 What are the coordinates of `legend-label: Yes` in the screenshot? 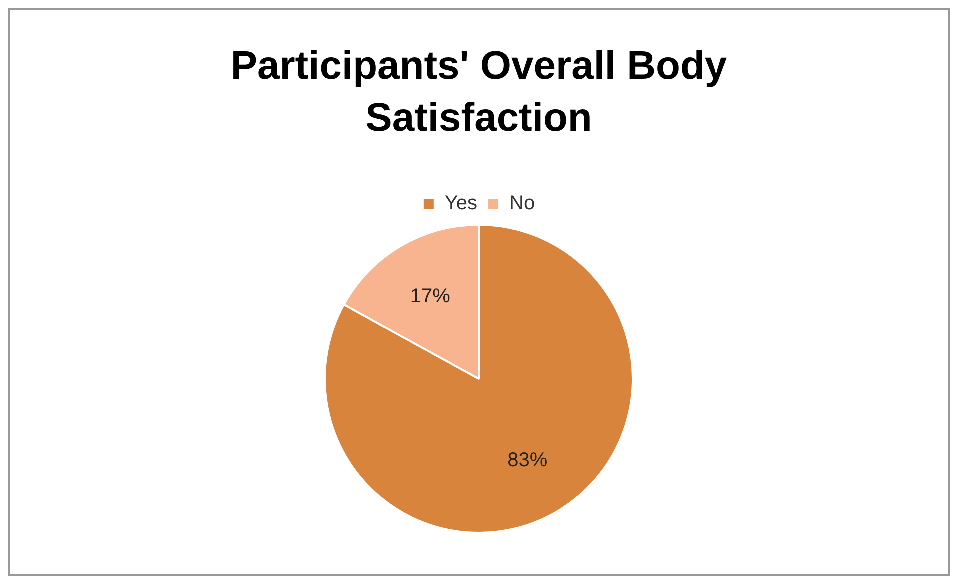 It's located at (461, 203).